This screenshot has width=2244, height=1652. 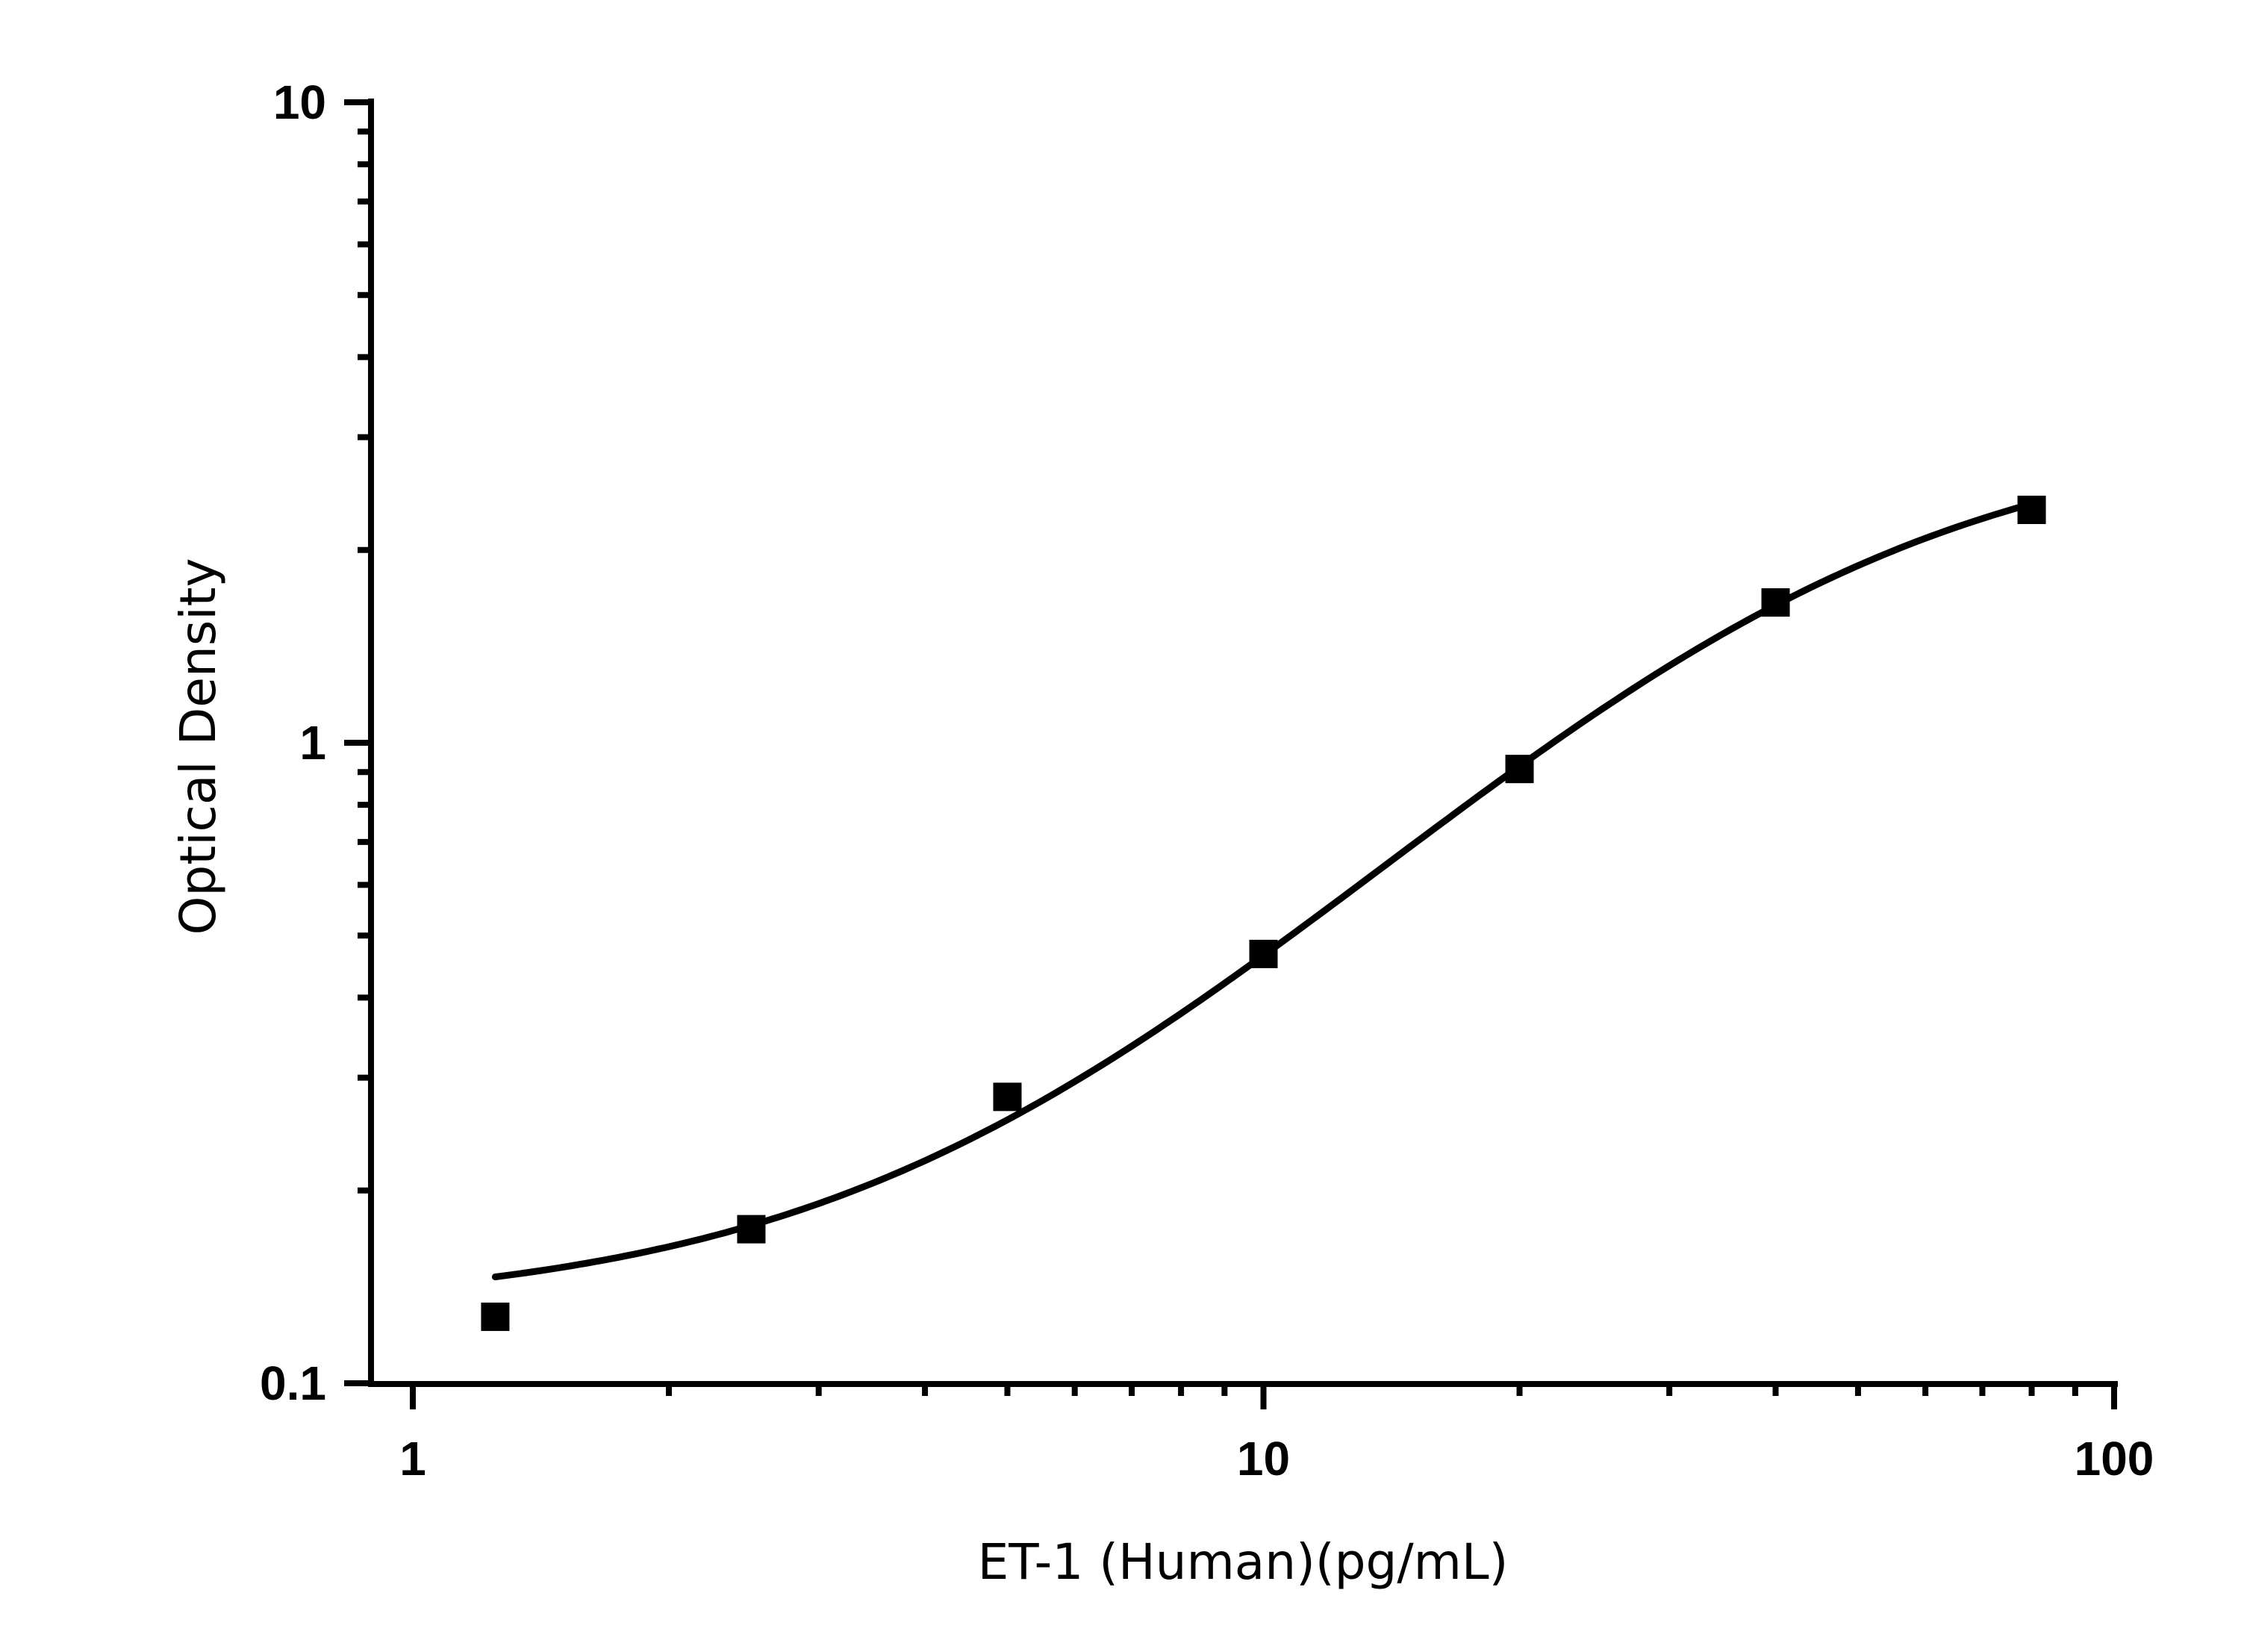 What do you see at coordinates (312, 743) in the screenshot?
I see `y-tick-label: 1` at bounding box center [312, 743].